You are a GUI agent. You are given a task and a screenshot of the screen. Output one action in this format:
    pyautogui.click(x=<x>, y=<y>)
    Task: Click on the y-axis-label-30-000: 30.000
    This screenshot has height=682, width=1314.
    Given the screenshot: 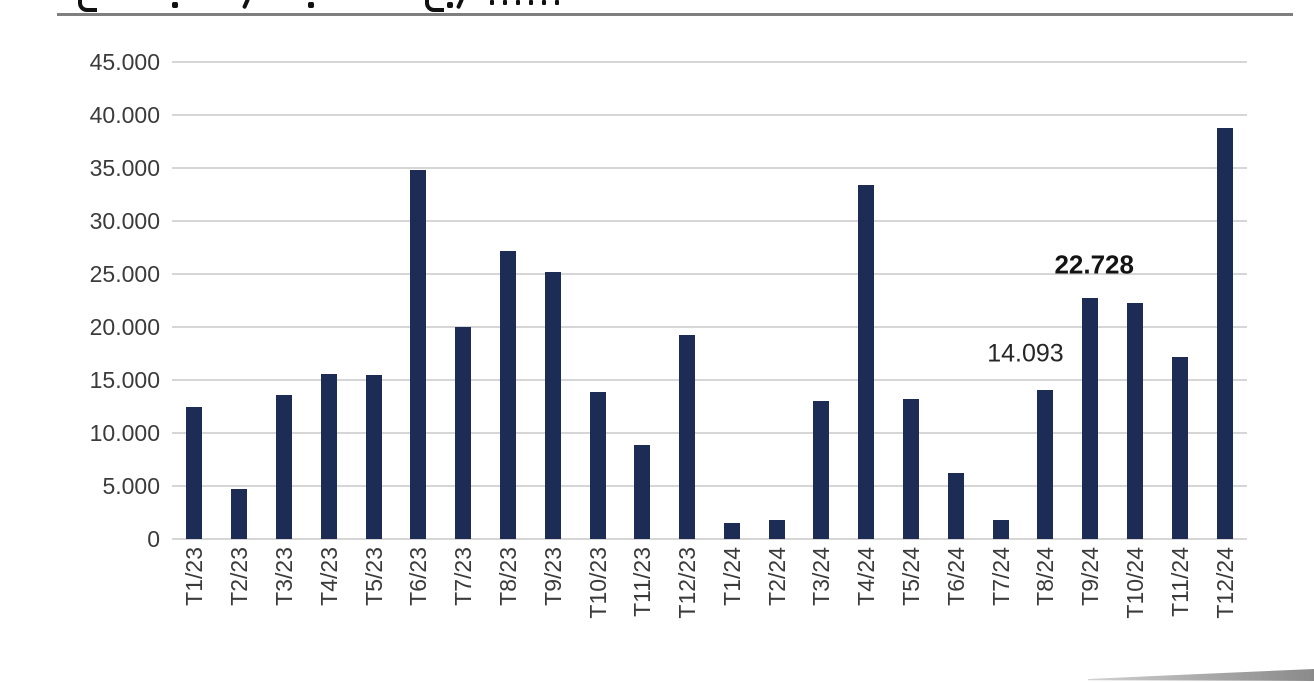 What is the action you would take?
    pyautogui.click(x=124, y=221)
    